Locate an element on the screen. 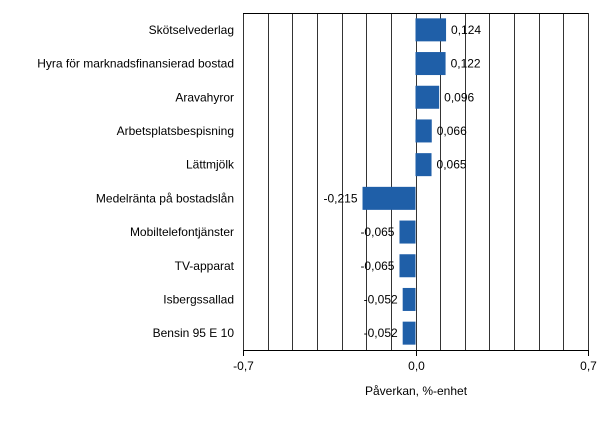 The image size is (607, 423). category-label: Medelränta på bostadslån is located at coordinates (165, 198).